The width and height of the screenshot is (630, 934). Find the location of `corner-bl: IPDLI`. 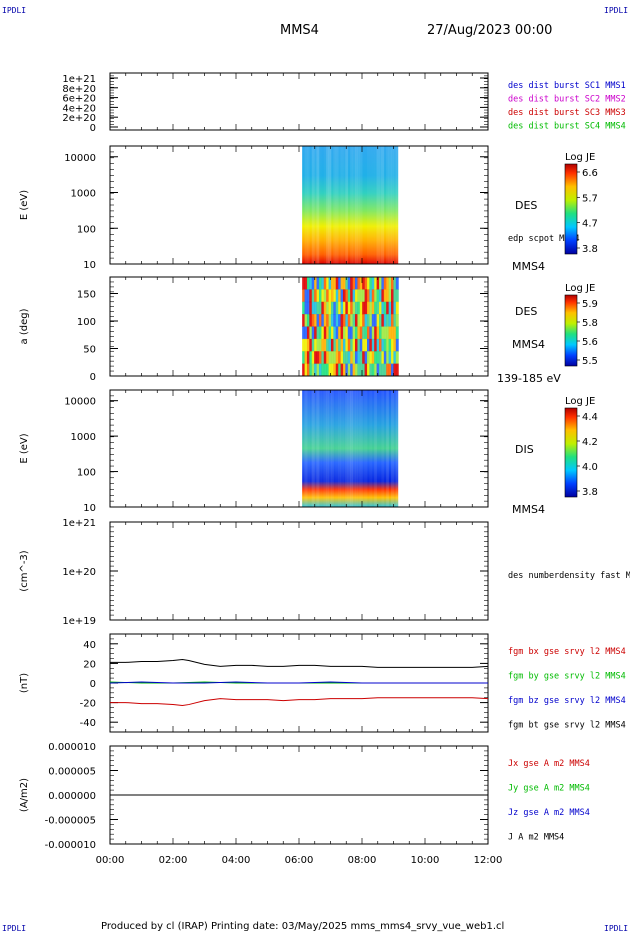

corner-bl: IPDLI is located at coordinates (14, 928).